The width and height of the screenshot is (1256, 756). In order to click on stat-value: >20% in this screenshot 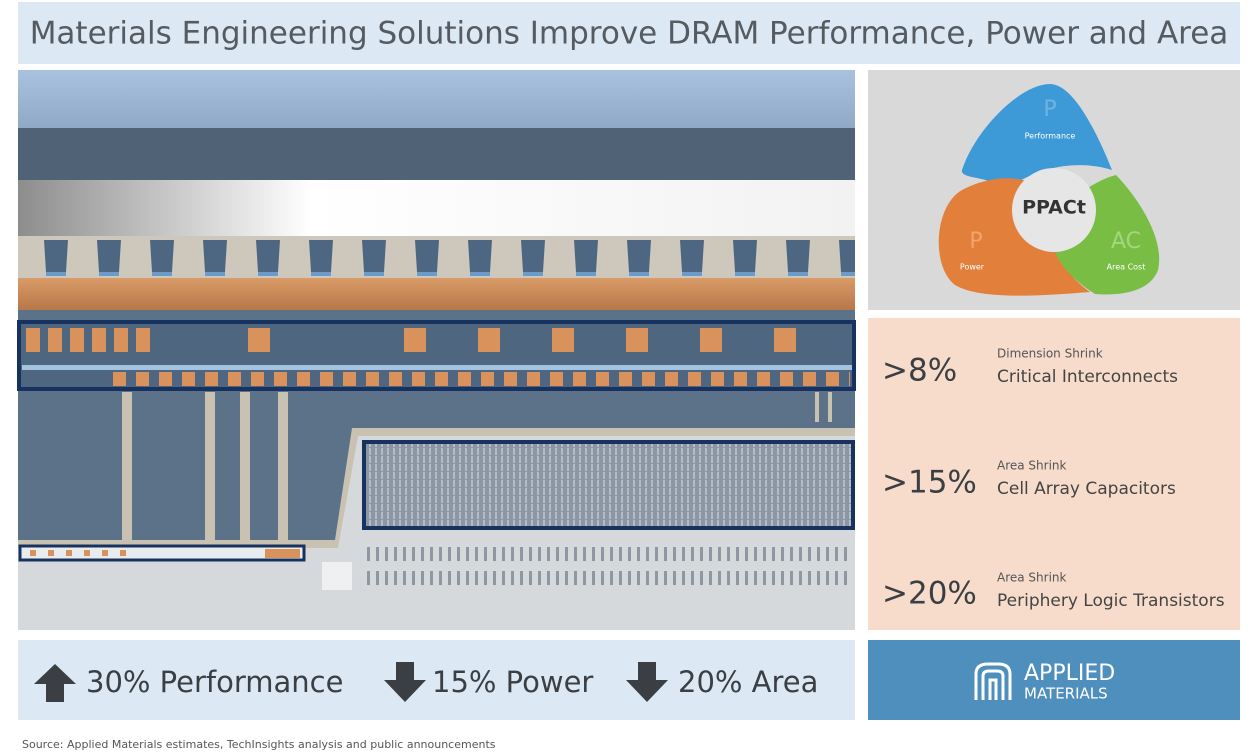, I will do `click(929, 594)`.